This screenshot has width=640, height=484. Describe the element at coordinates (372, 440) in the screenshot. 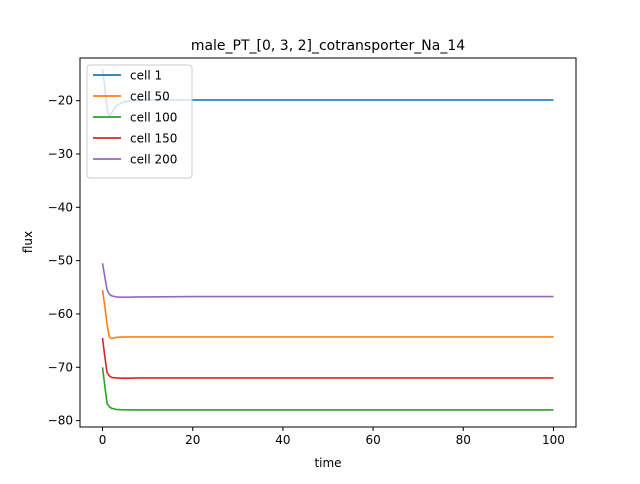

I see `x-tick-label: 60` at that location.